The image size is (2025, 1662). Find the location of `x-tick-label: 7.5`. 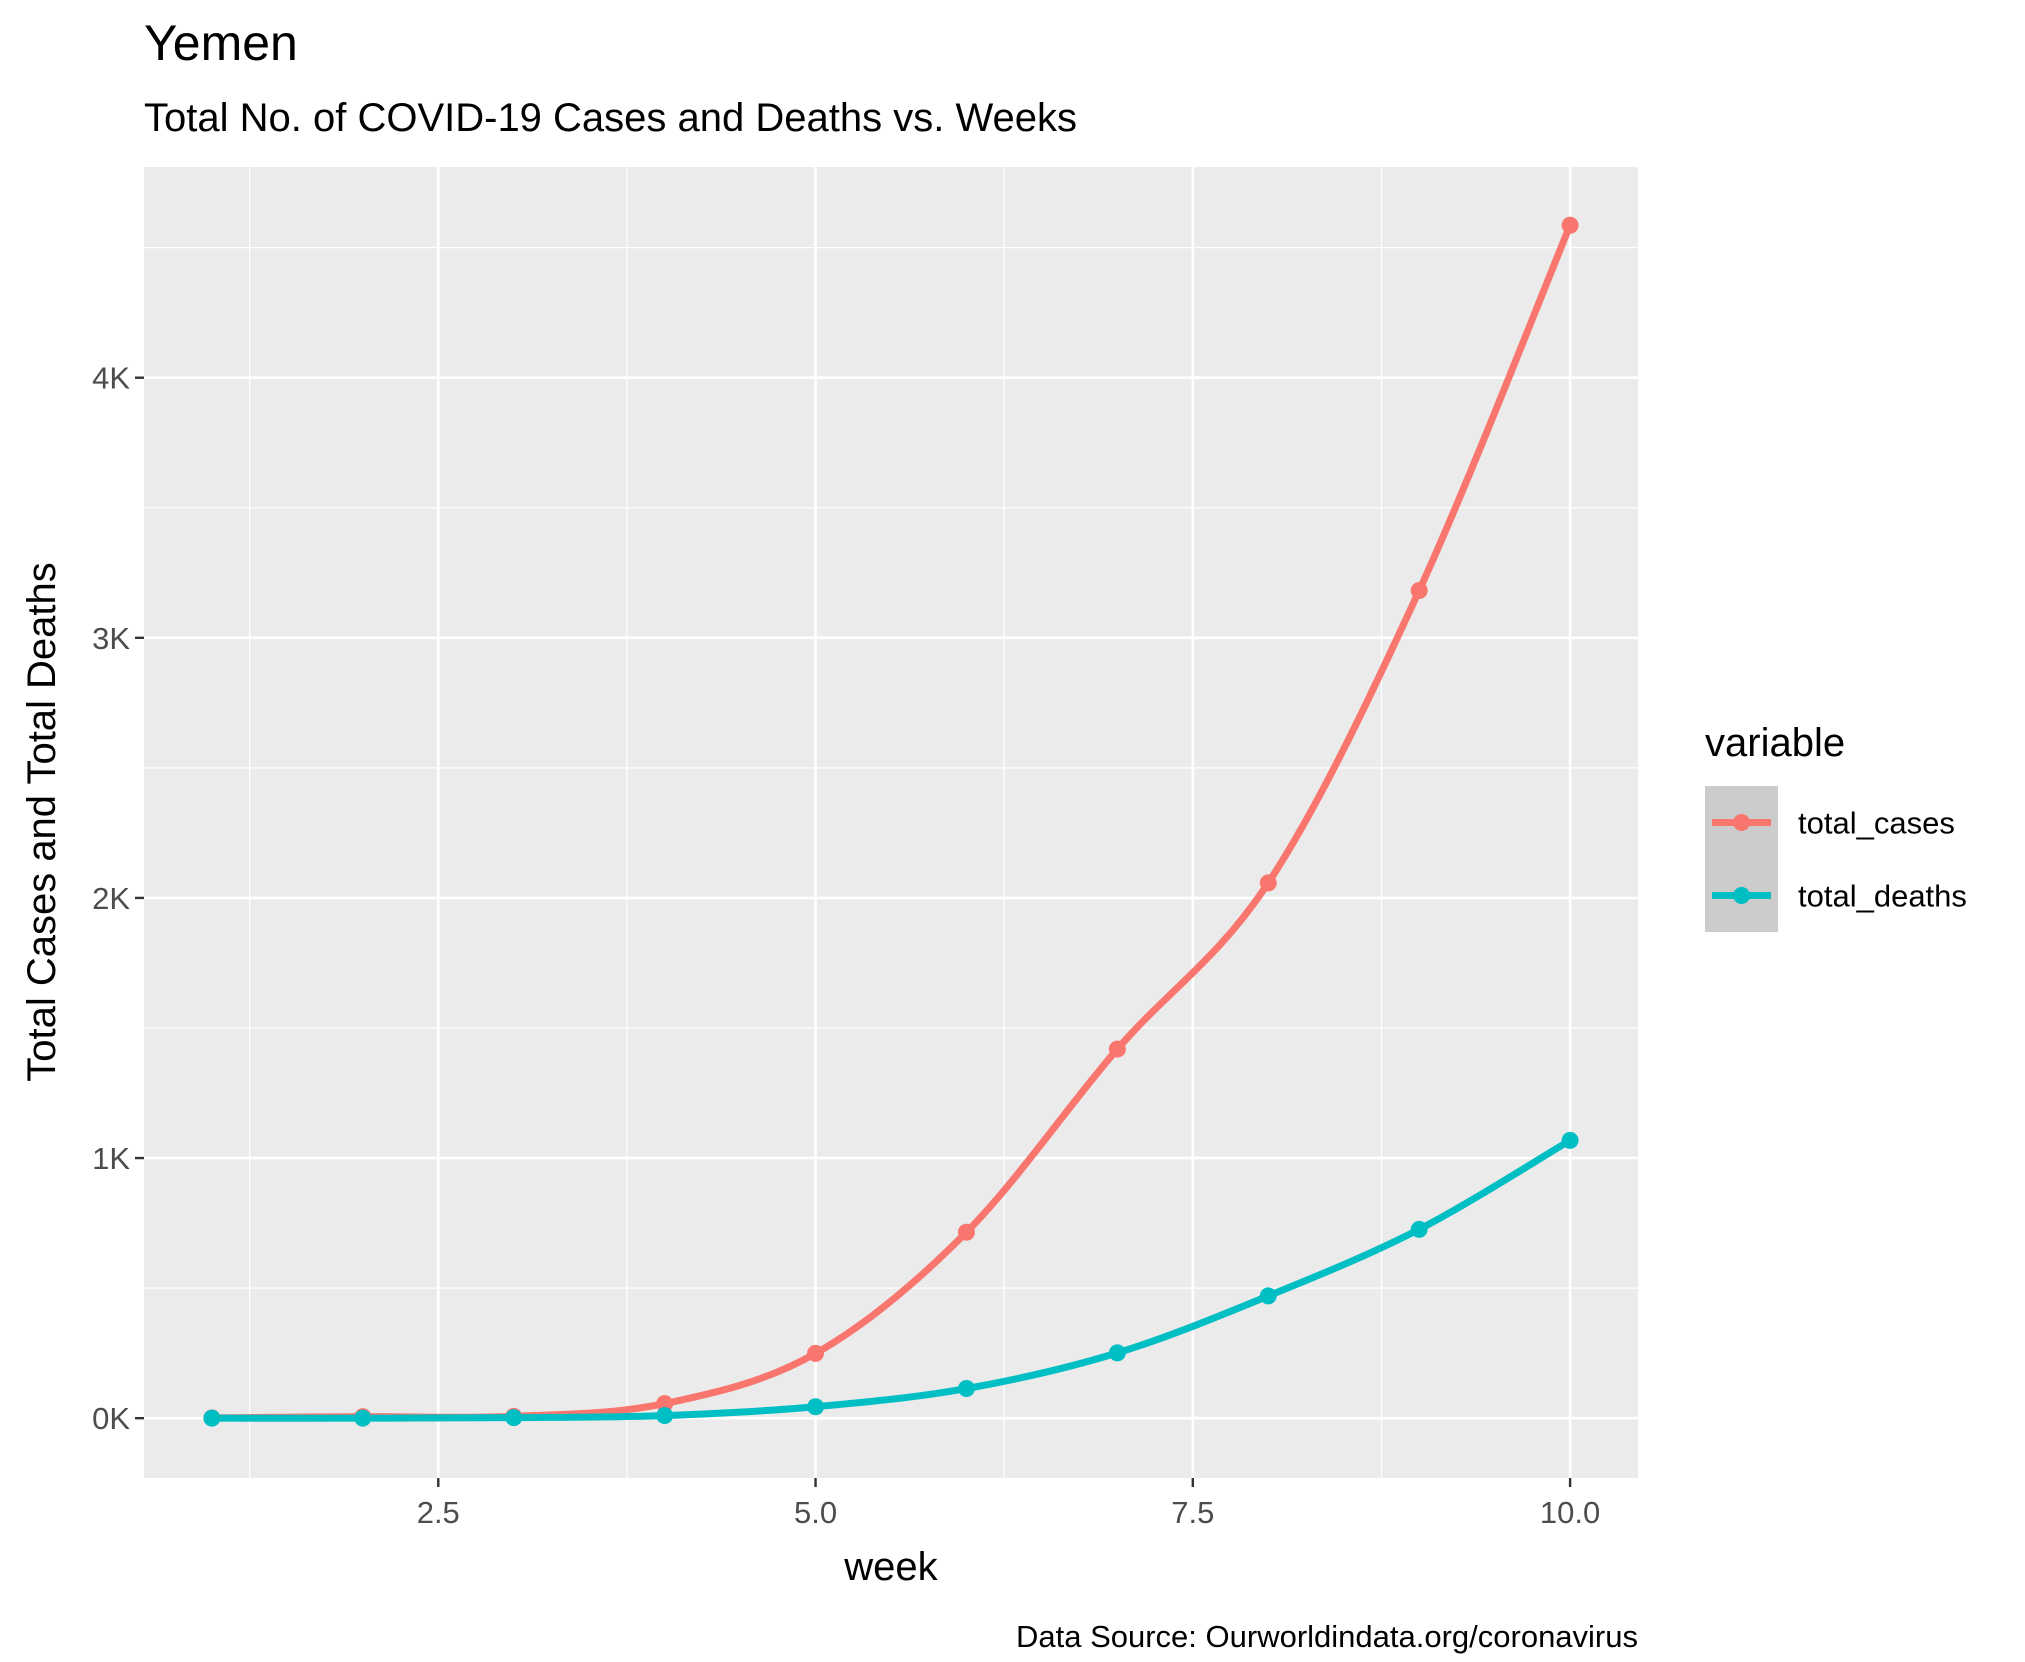

x-tick-label: 7.5 is located at coordinates (1192, 1512).